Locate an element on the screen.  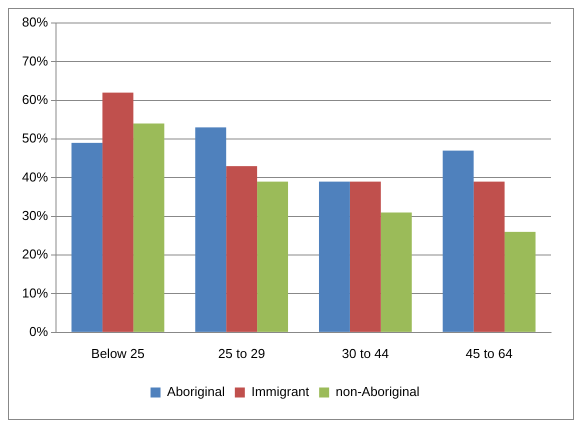
x-tick-label: 25 to 29 is located at coordinates (242, 353).